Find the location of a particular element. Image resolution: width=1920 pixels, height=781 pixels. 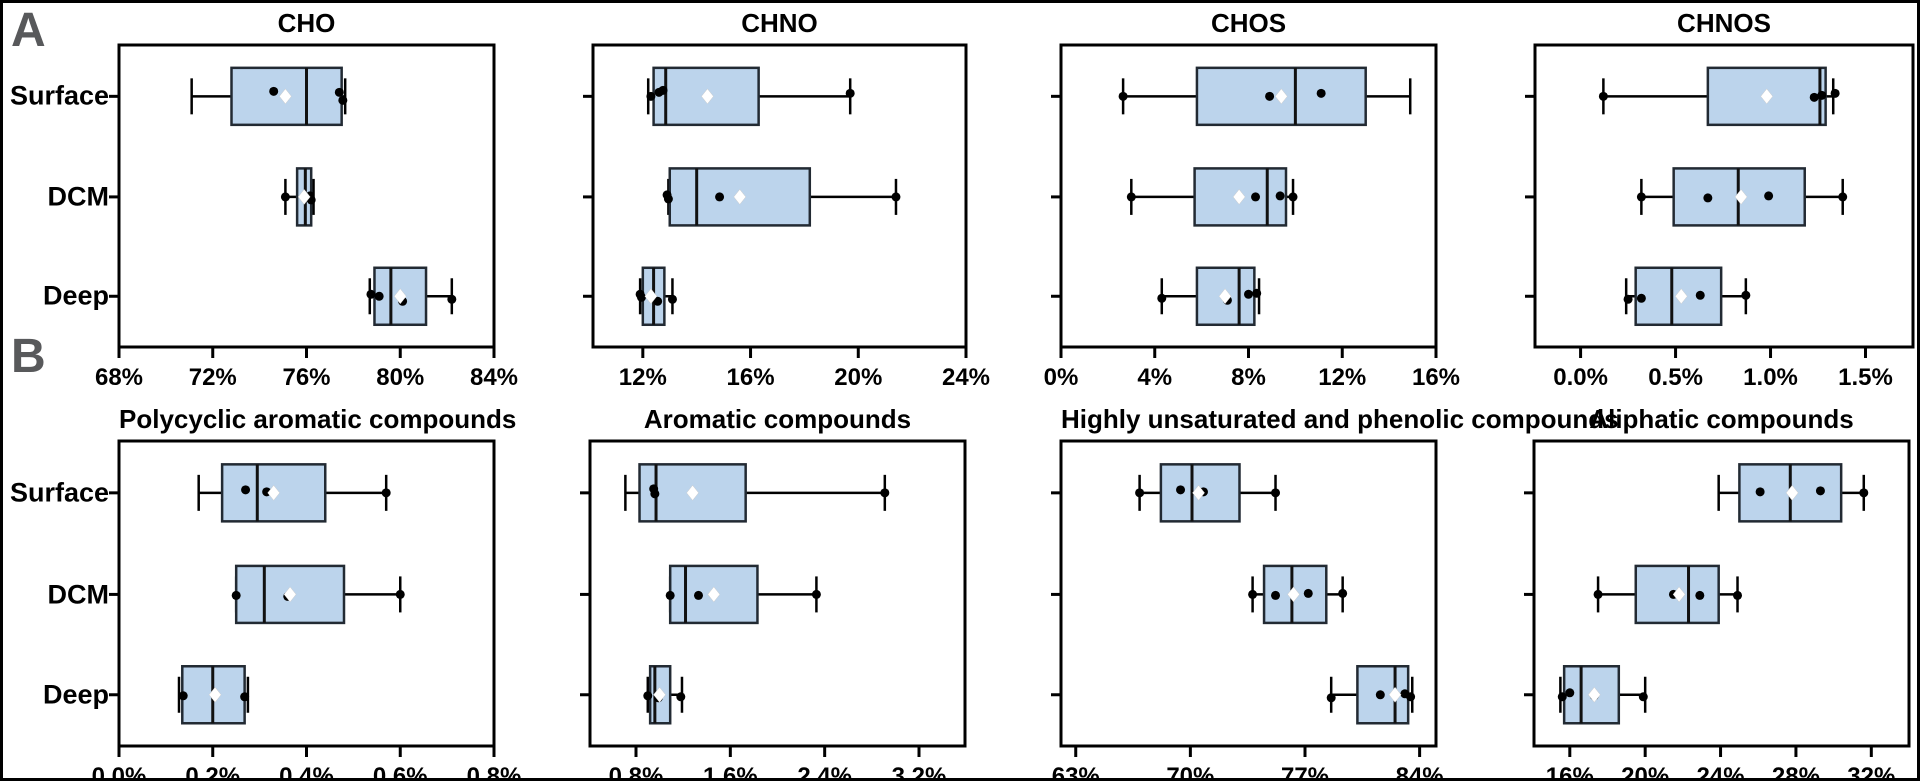

x-tick-label: 0.5% is located at coordinates (1675, 377).